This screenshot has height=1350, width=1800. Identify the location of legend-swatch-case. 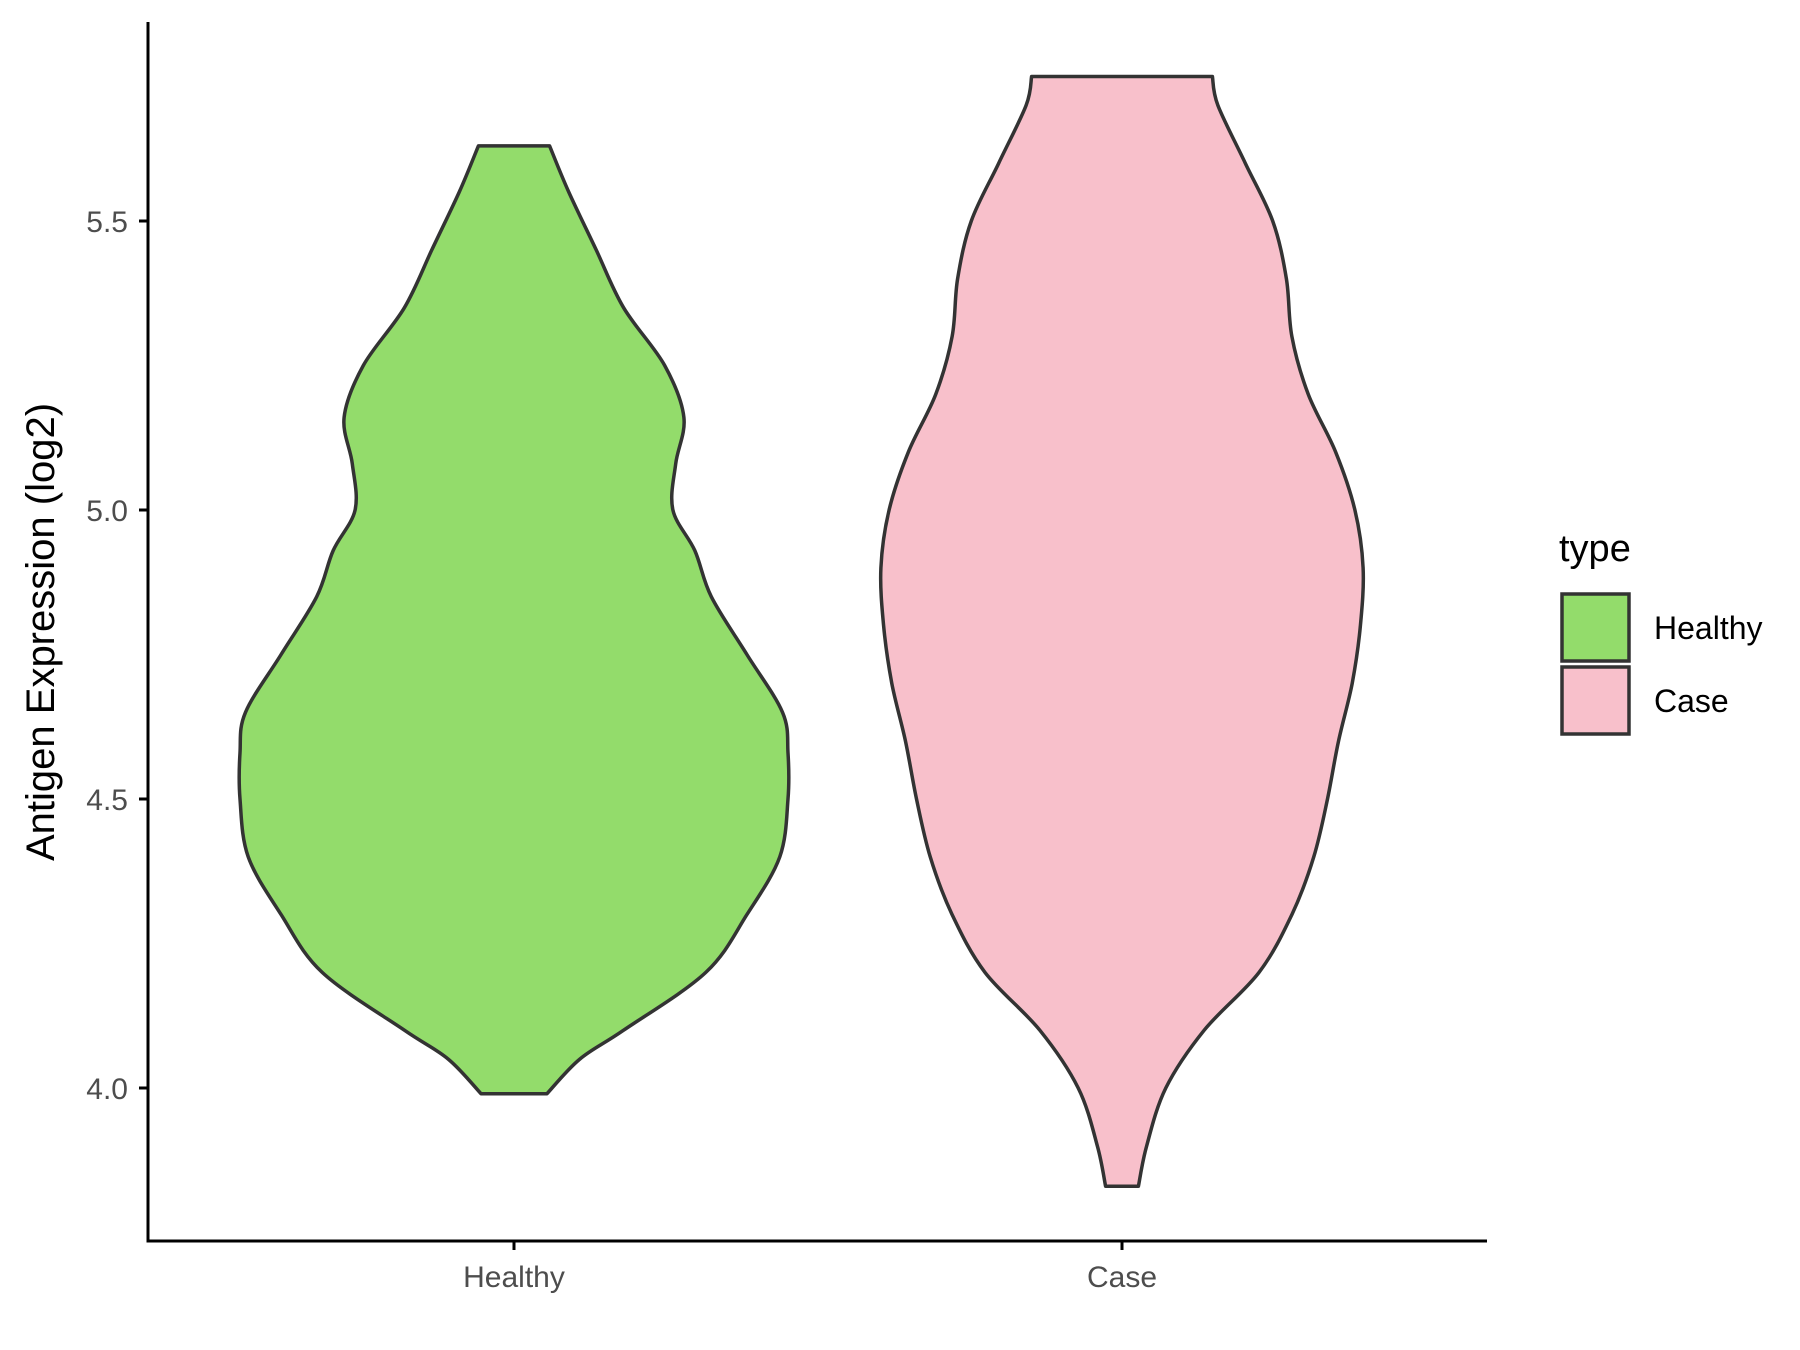
(1595, 700).